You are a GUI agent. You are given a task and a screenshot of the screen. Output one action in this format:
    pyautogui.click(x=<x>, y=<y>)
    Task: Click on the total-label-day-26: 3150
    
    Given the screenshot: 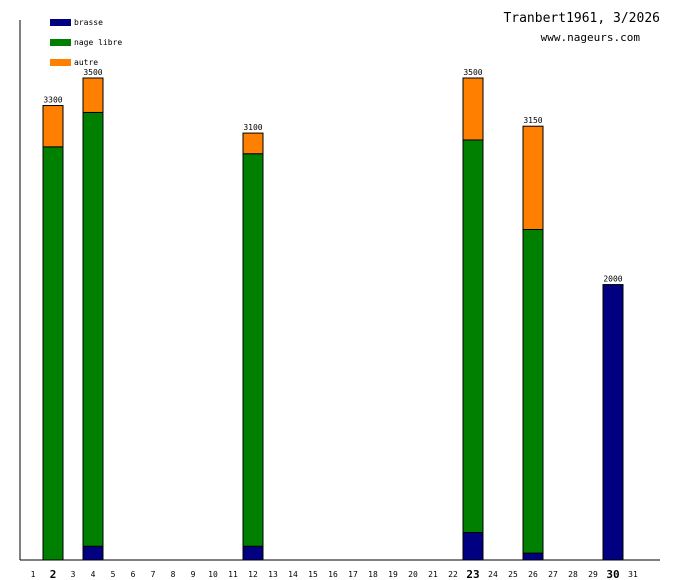 What is the action you would take?
    pyautogui.click(x=532, y=120)
    